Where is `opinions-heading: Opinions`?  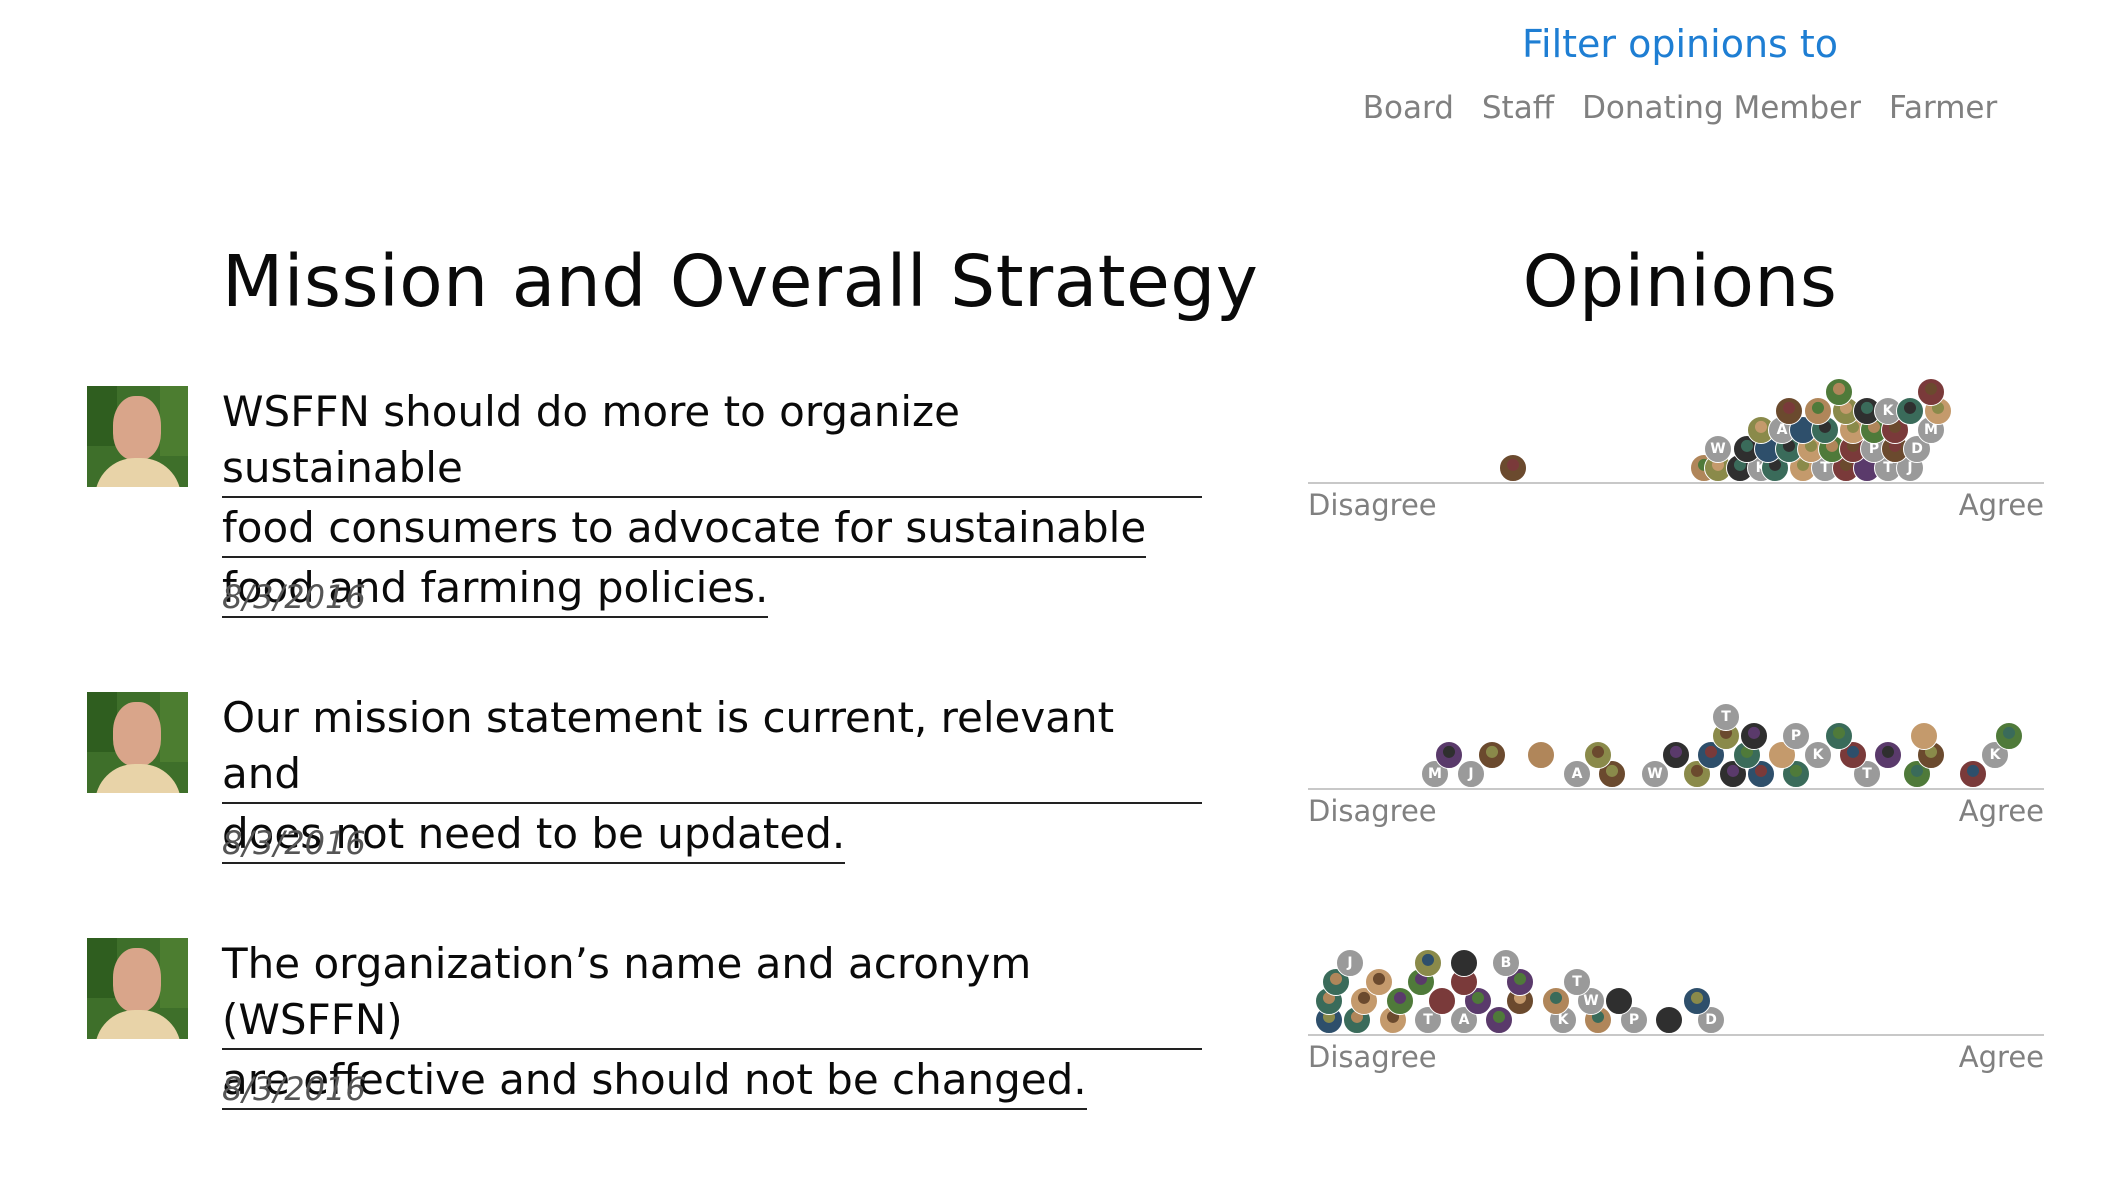 opinions-heading: Opinions is located at coordinates (1680, 281).